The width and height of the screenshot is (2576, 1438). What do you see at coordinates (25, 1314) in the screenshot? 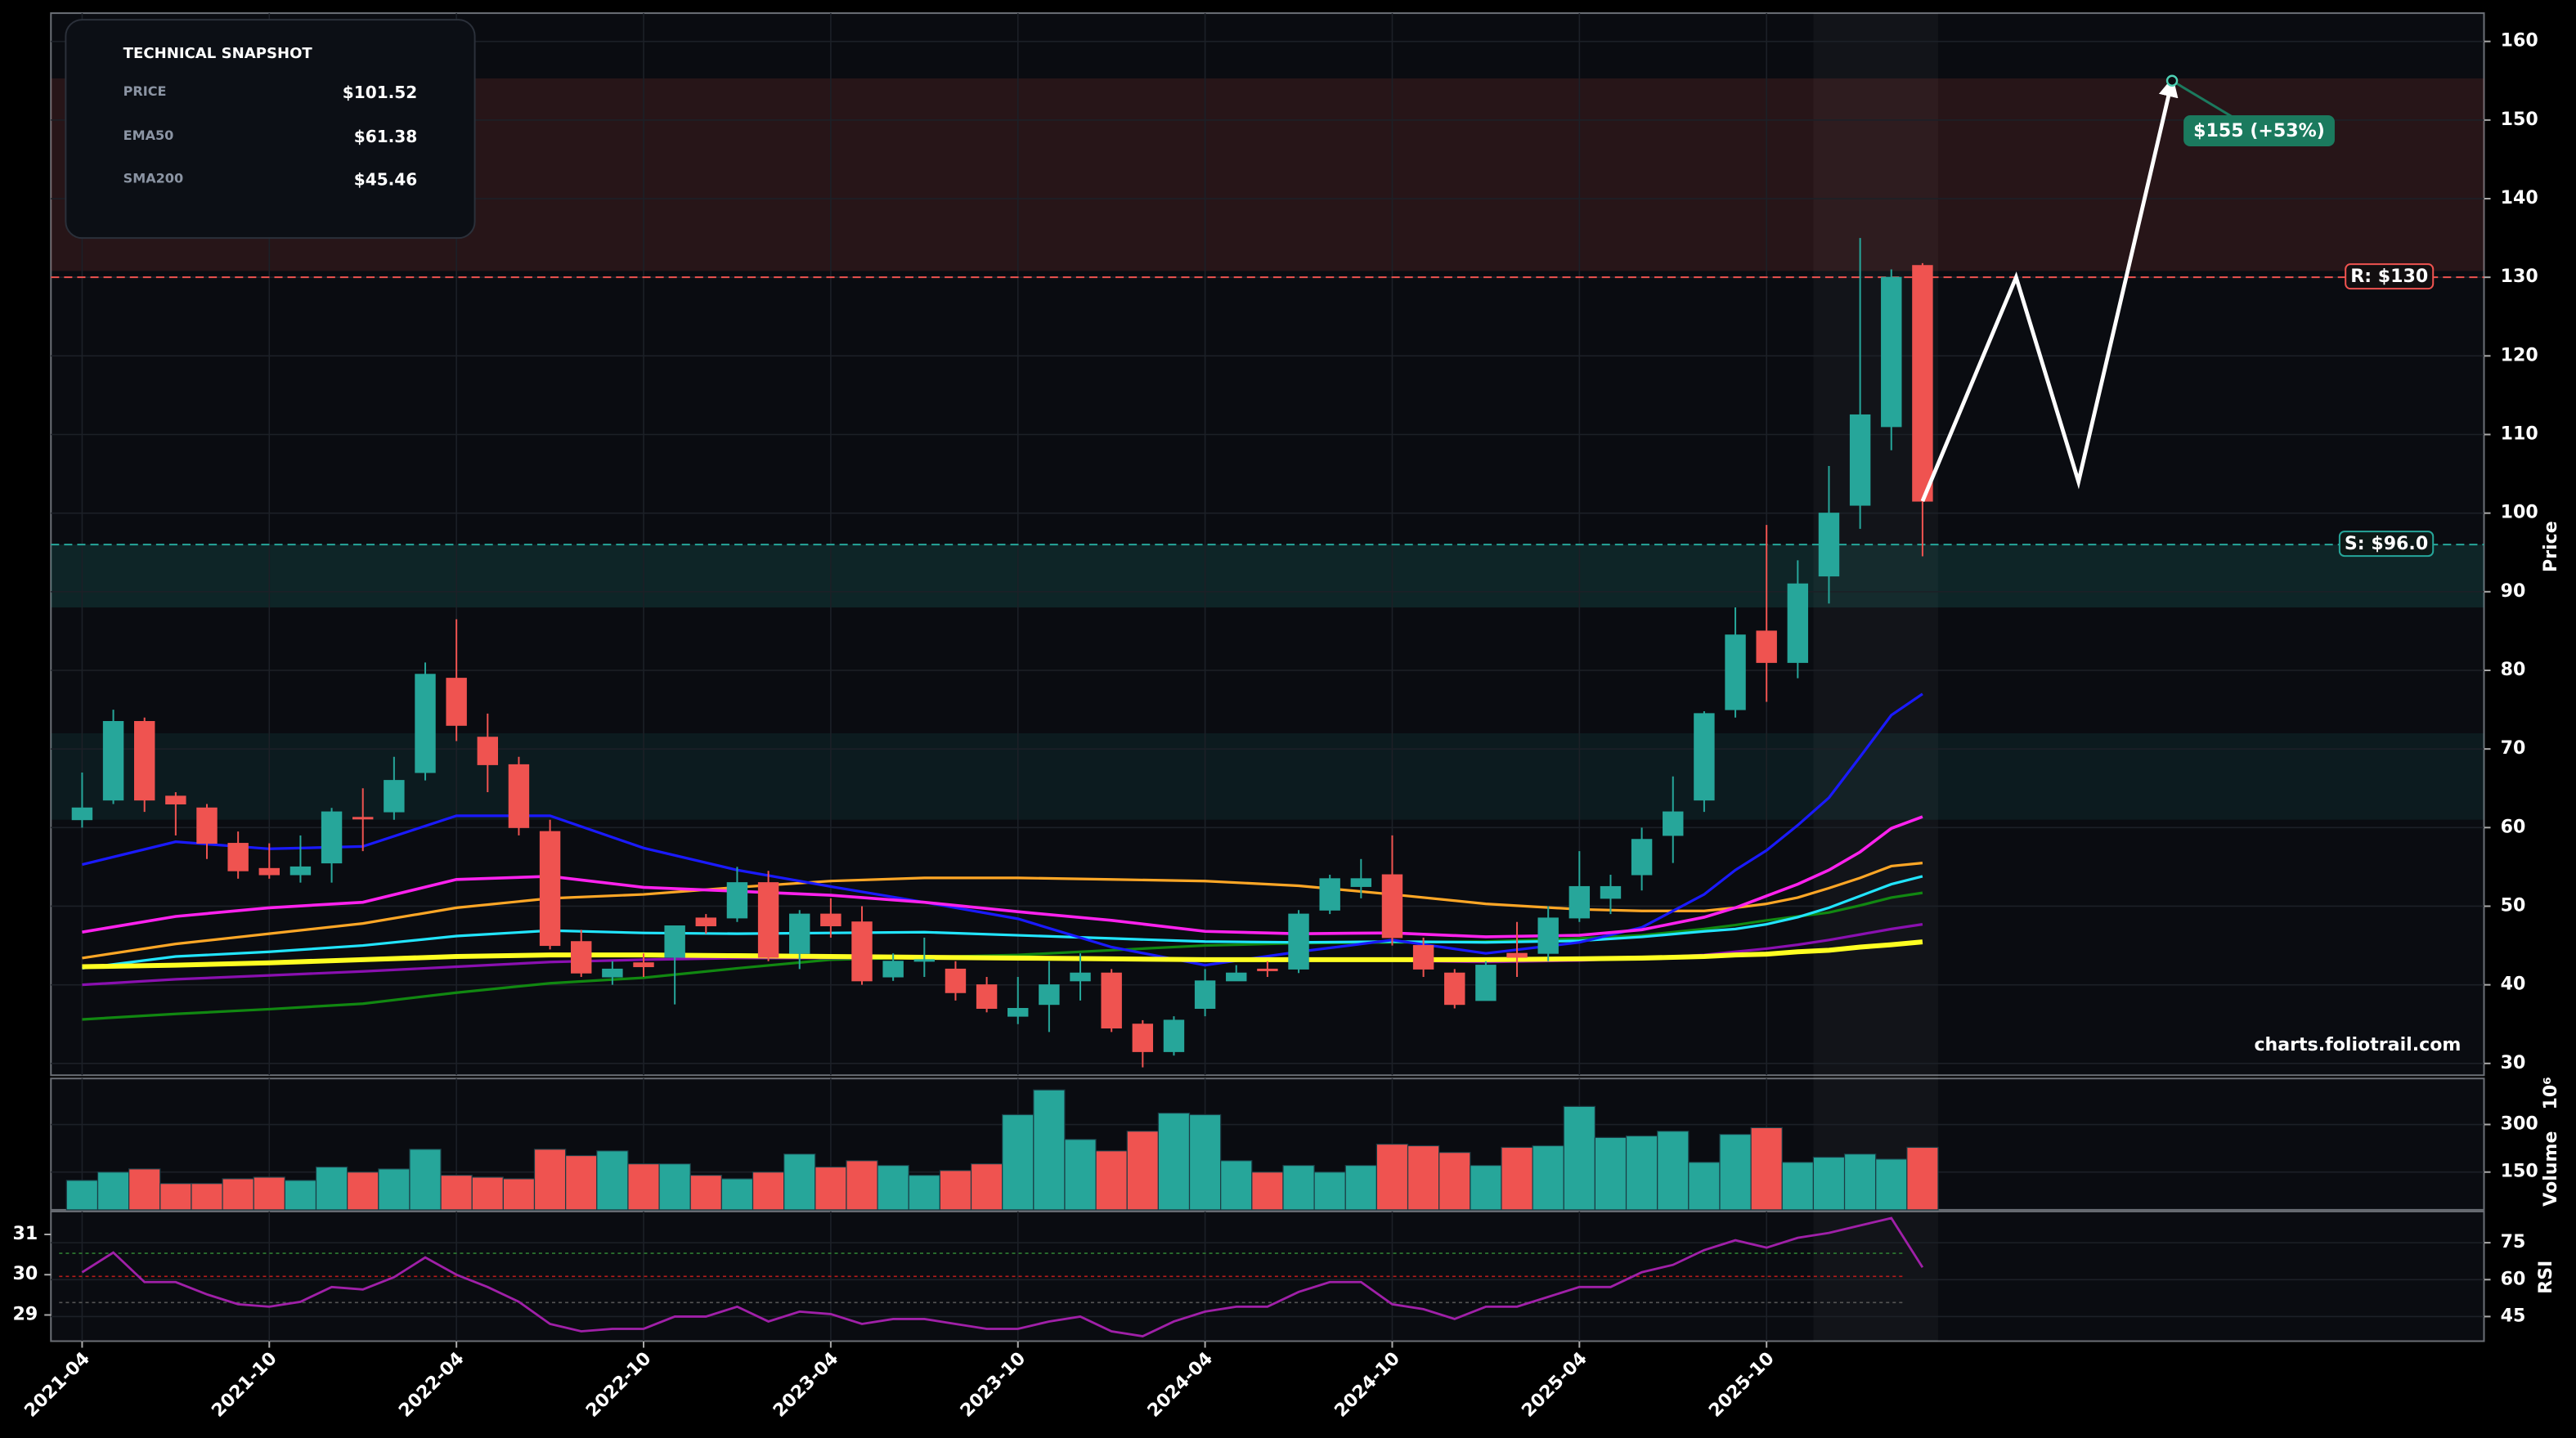
I see `y-tick-label: 29` at bounding box center [25, 1314].